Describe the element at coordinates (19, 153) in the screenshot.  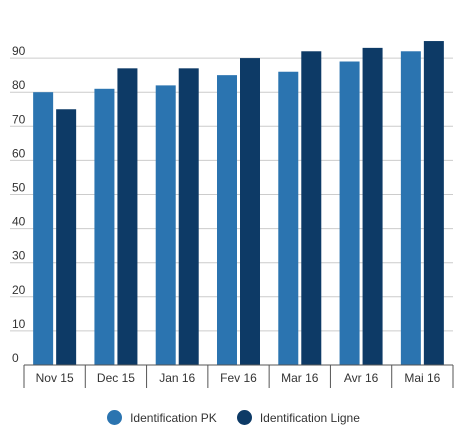
I see `y-tick-label: 60` at that location.